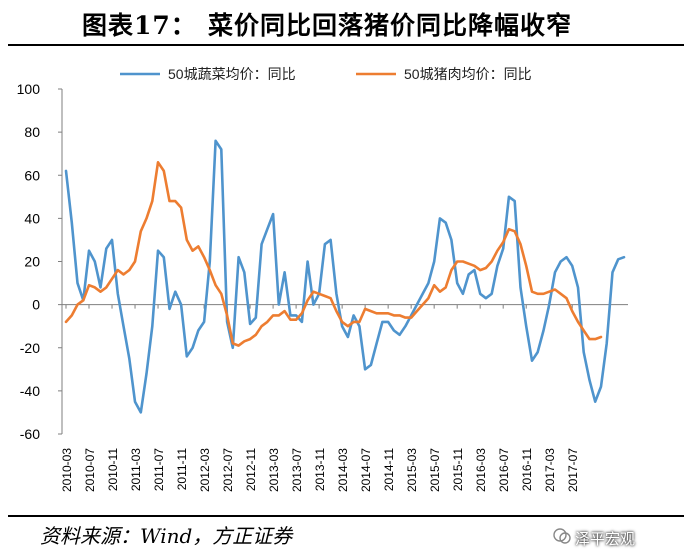 Image resolution: width=692 pixels, height=555 pixels. What do you see at coordinates (36, 305) in the screenshot?
I see `y-tick-label: 0` at bounding box center [36, 305].